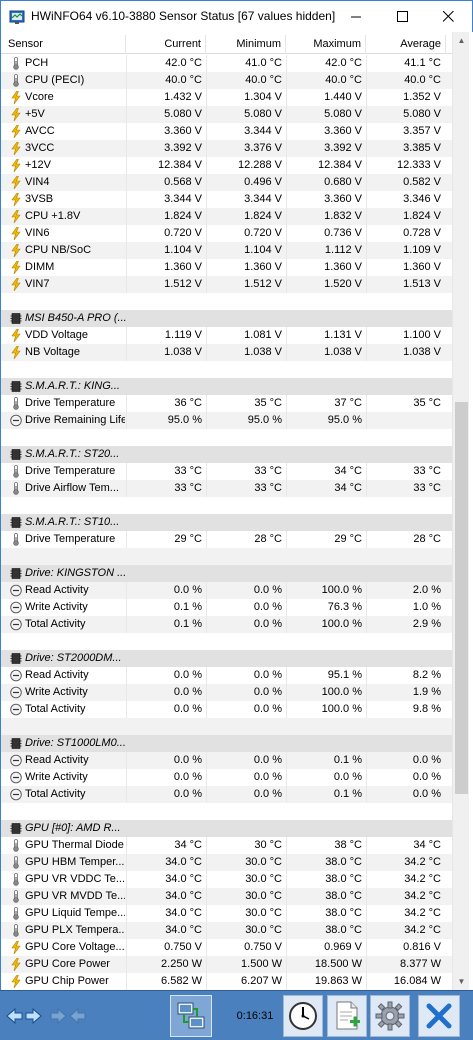 The width and height of the screenshot is (473, 1040). I want to click on table-row: +5V 5.080 V 5.080 V 5.080 V 5.080 V, so click(226, 114).